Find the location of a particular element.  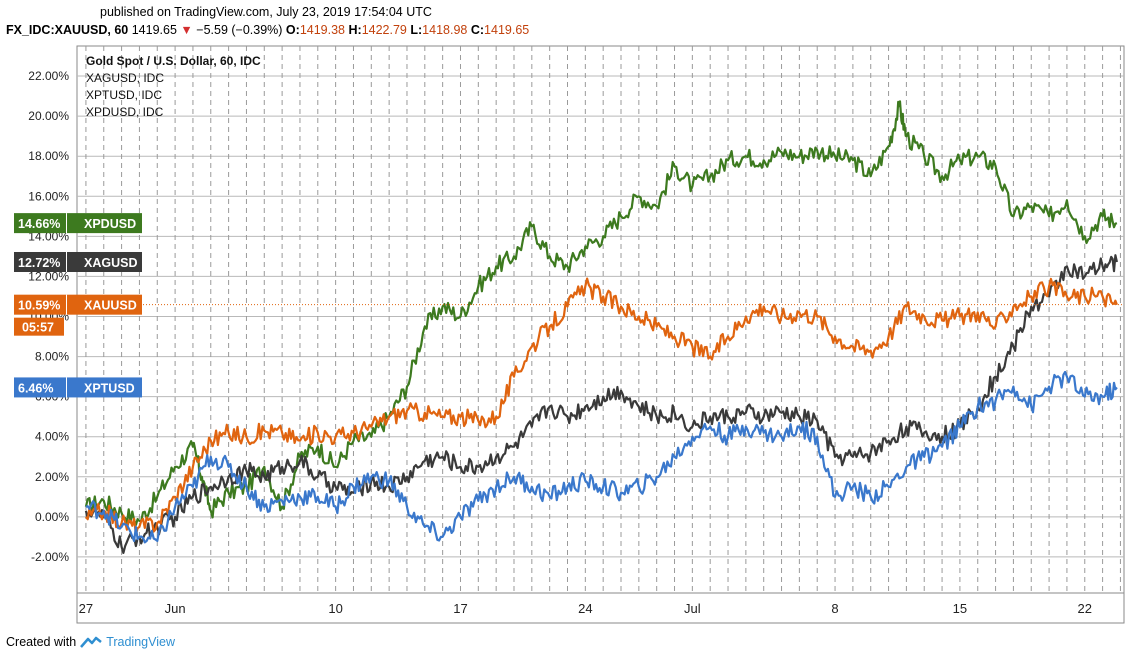

badge-value: 6.46% is located at coordinates (35, 388).